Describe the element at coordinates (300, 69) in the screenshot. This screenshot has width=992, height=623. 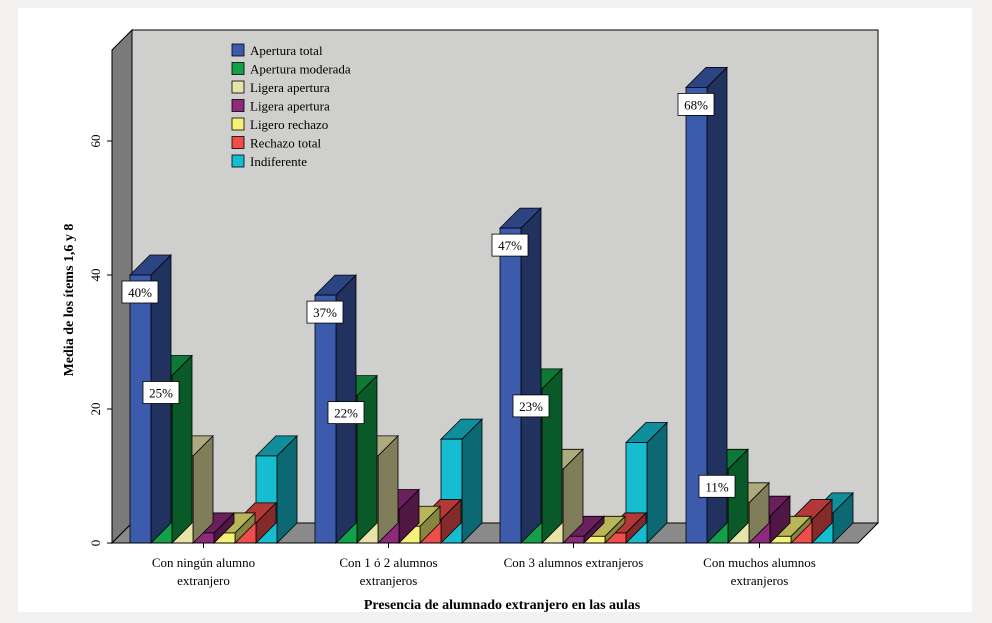
I see `legend-label: Apertura moderada` at that location.